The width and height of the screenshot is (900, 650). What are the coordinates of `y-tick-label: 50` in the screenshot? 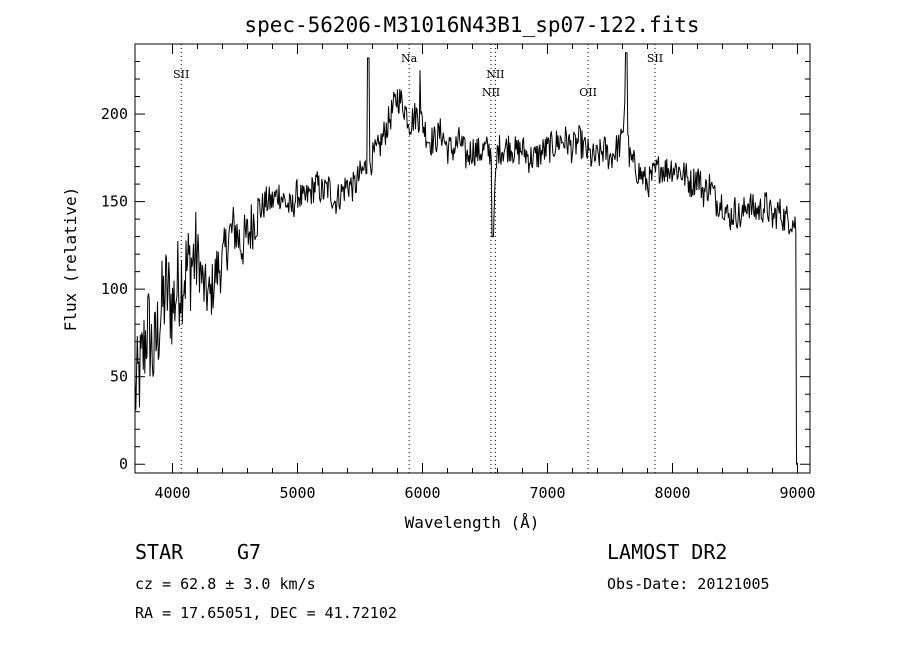 It's located at (119, 377).